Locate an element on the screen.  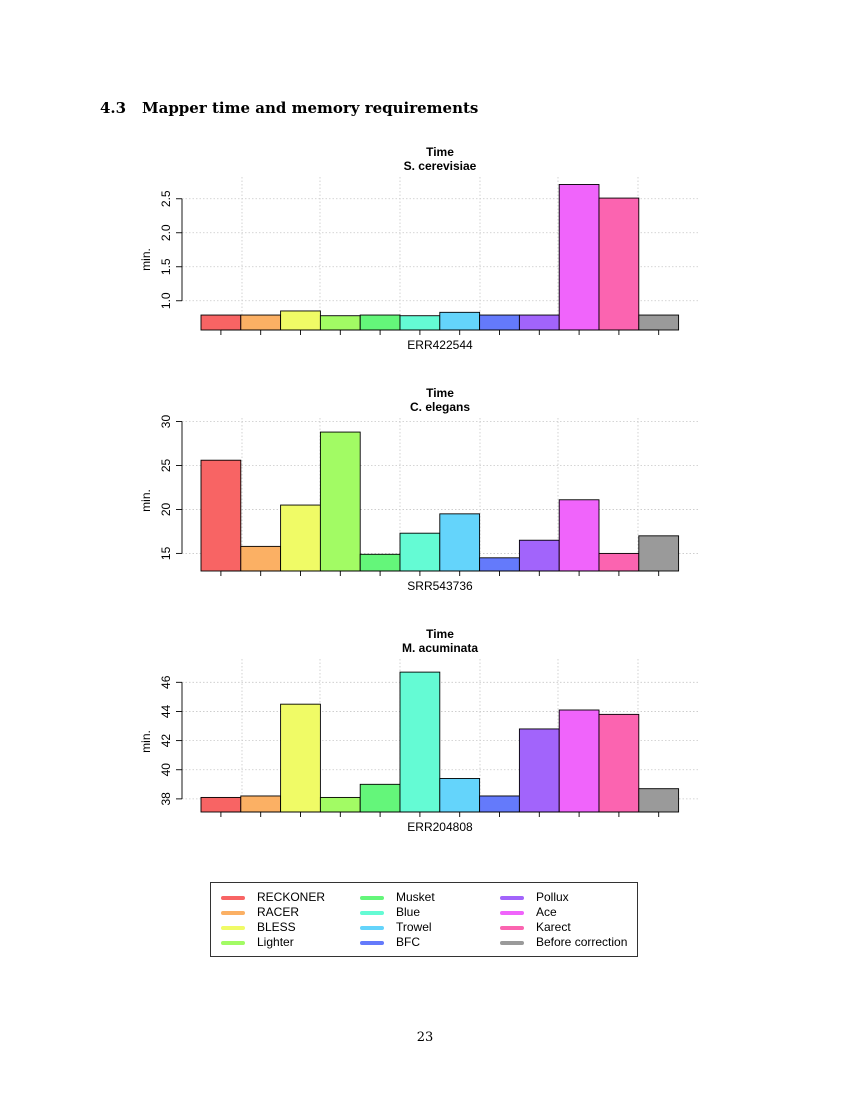
legend-label: Lighter is located at coordinates (275, 942).